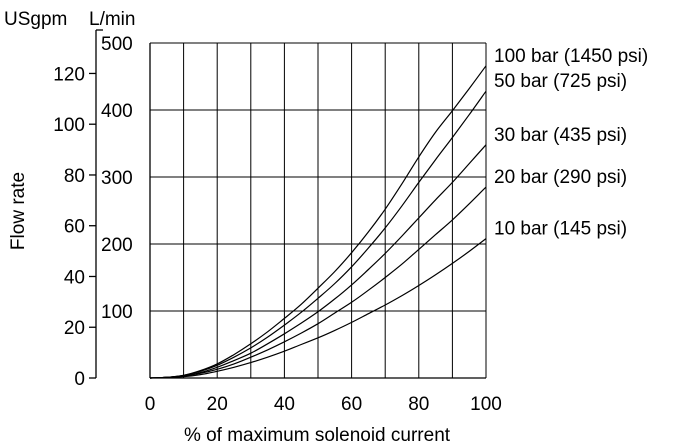  Describe the element at coordinates (284, 404) in the screenshot. I see `x-tick-label: 40` at that location.